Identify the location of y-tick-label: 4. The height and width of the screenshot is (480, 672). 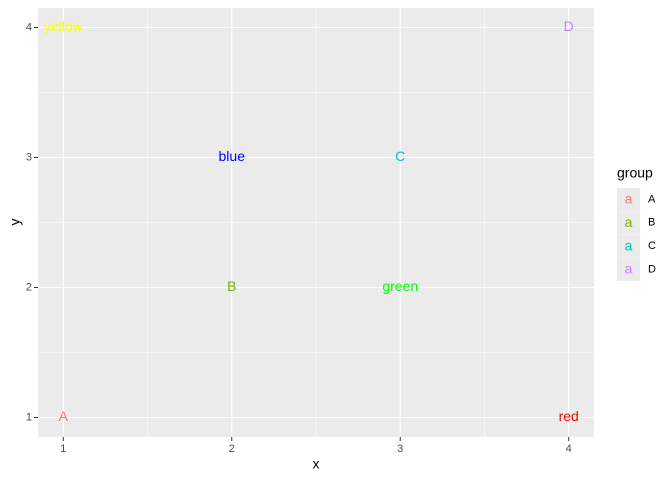
(29, 27).